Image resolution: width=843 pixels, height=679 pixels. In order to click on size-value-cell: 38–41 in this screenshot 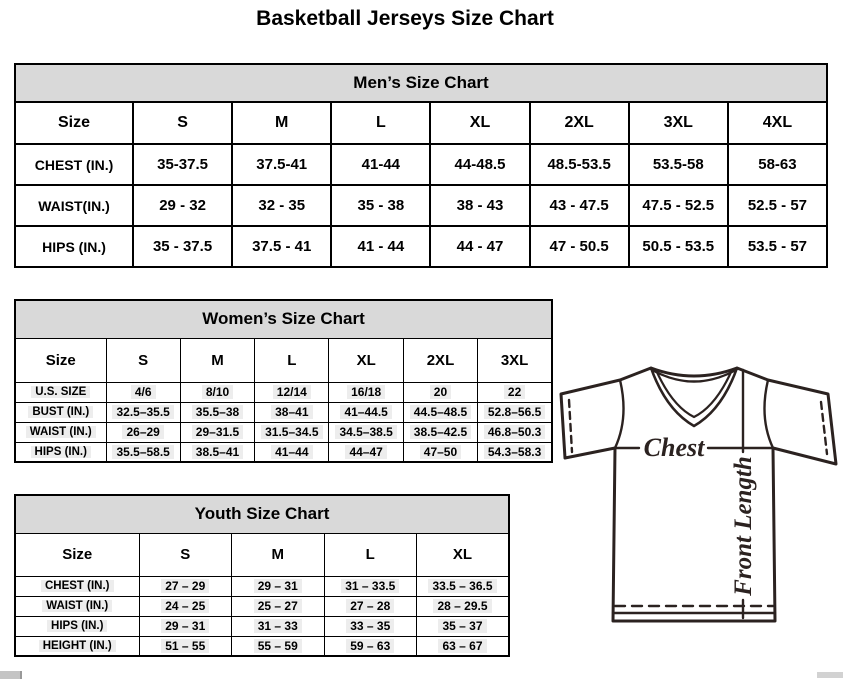, I will do `click(292, 412)`.